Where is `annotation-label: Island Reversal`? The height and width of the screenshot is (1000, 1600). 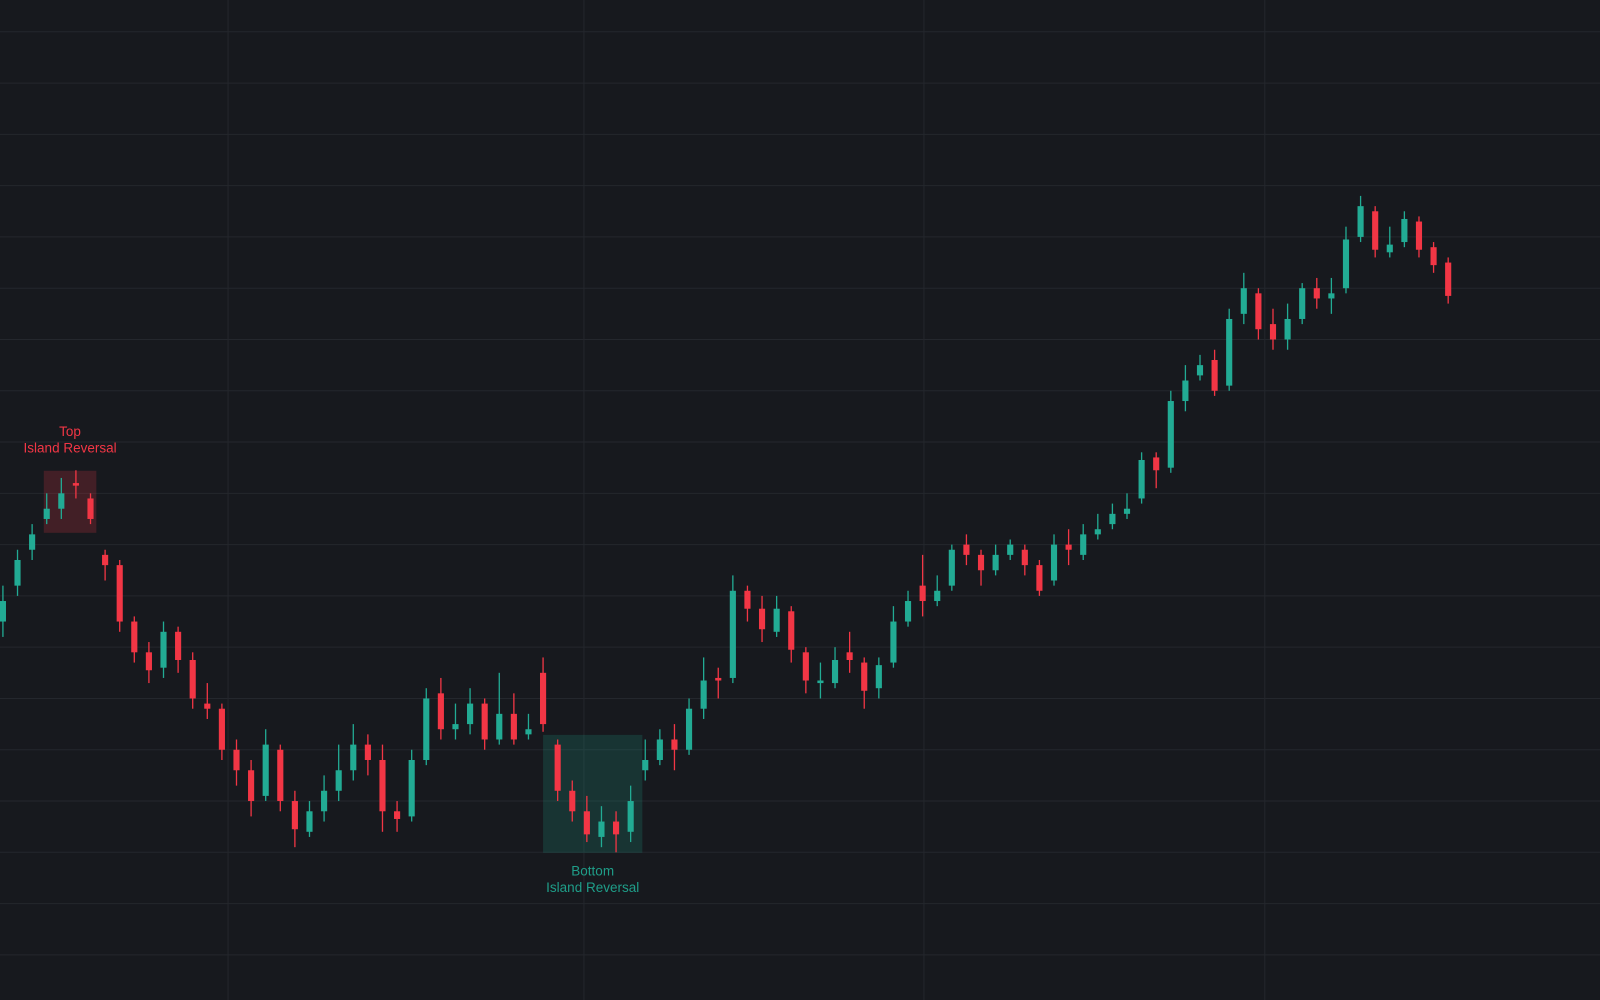
annotation-label: Island Reversal is located at coordinates (70, 447).